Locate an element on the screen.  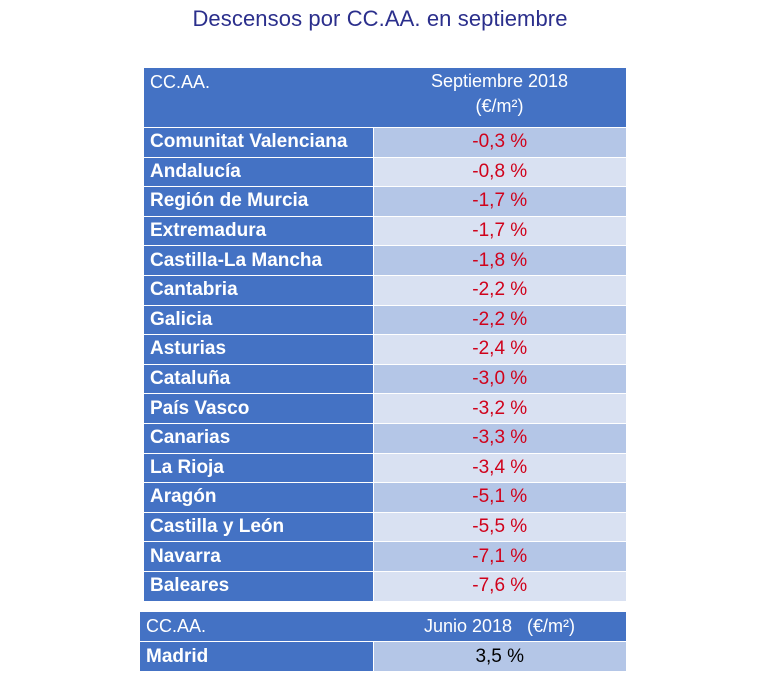
region-name: Comunitat Valenciana is located at coordinates (259, 142).